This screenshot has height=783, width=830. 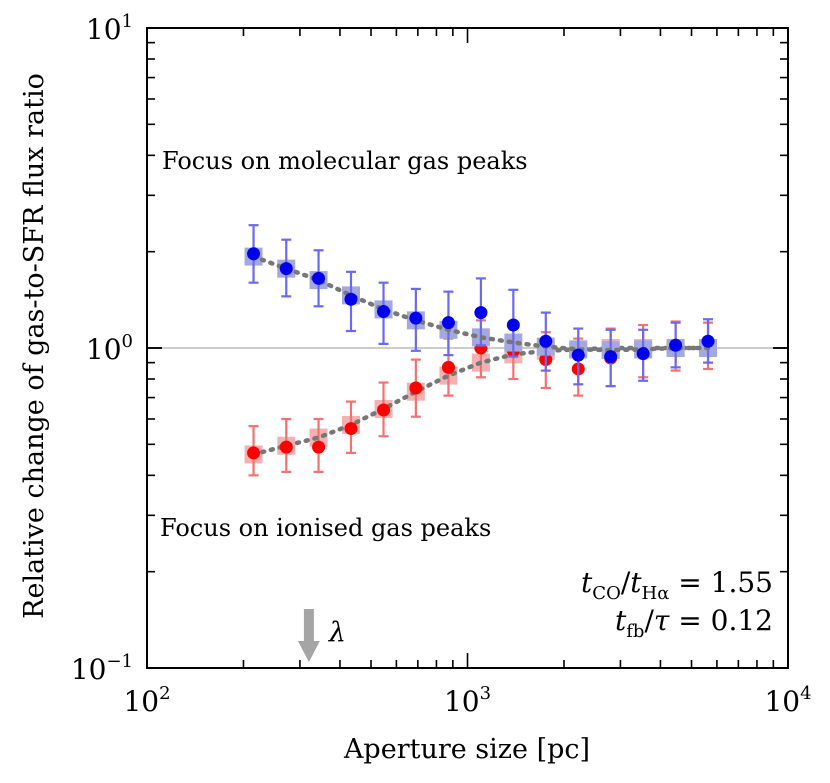 I want to click on down-arrow-icon, so click(x=308, y=635).